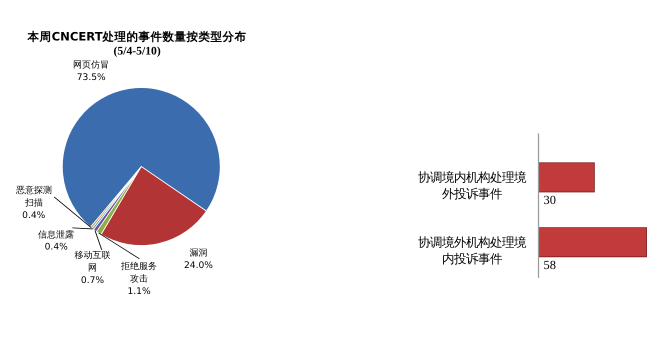  What do you see at coordinates (91, 78) in the screenshot?
I see `data-label: 73.5%` at bounding box center [91, 78].